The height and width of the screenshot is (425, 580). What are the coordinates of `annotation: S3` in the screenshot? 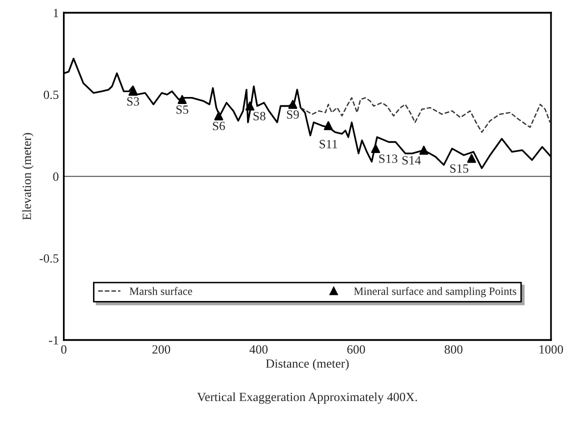 It's located at (133, 101).